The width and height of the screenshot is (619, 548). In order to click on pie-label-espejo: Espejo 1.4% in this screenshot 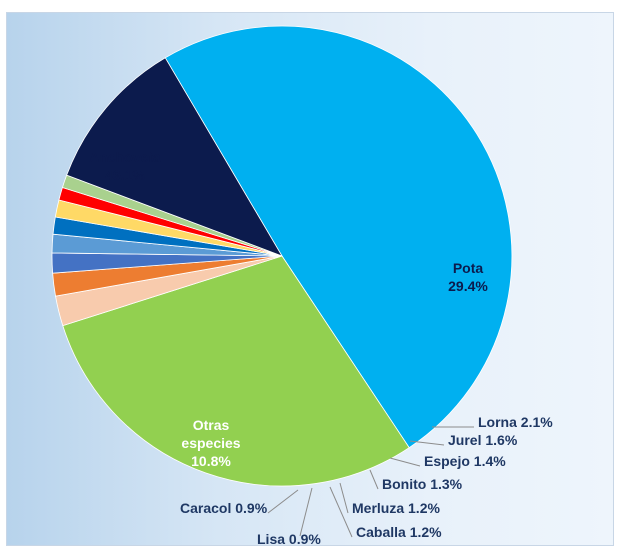, I will do `click(465, 461)`.